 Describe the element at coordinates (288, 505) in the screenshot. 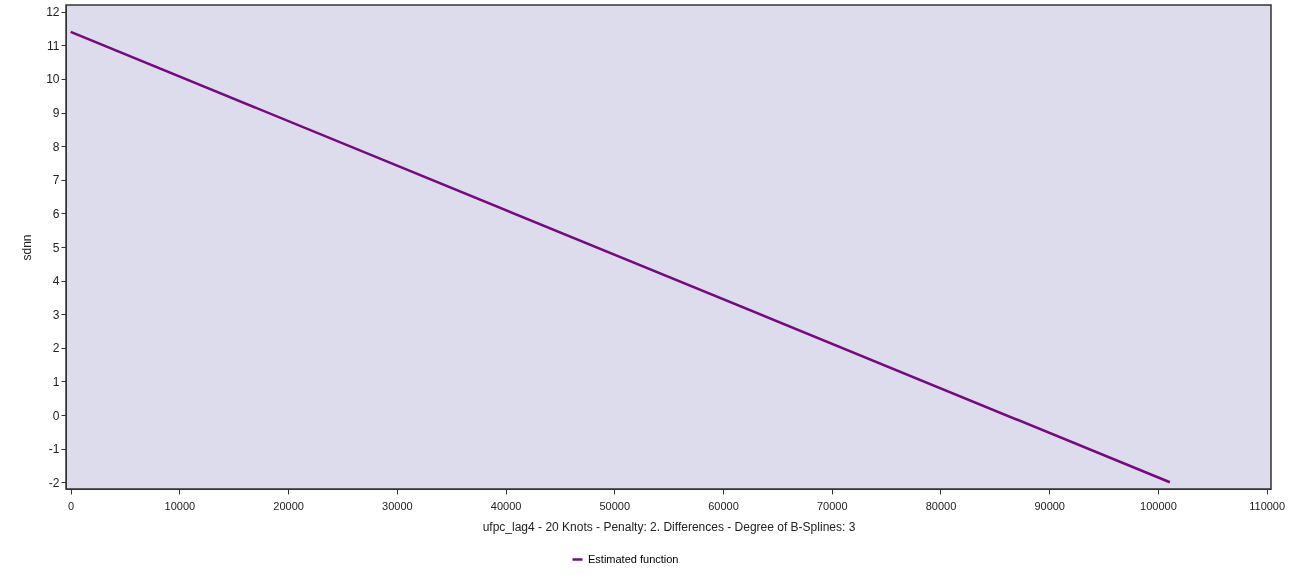

I see `x-tick-label: 20000` at that location.